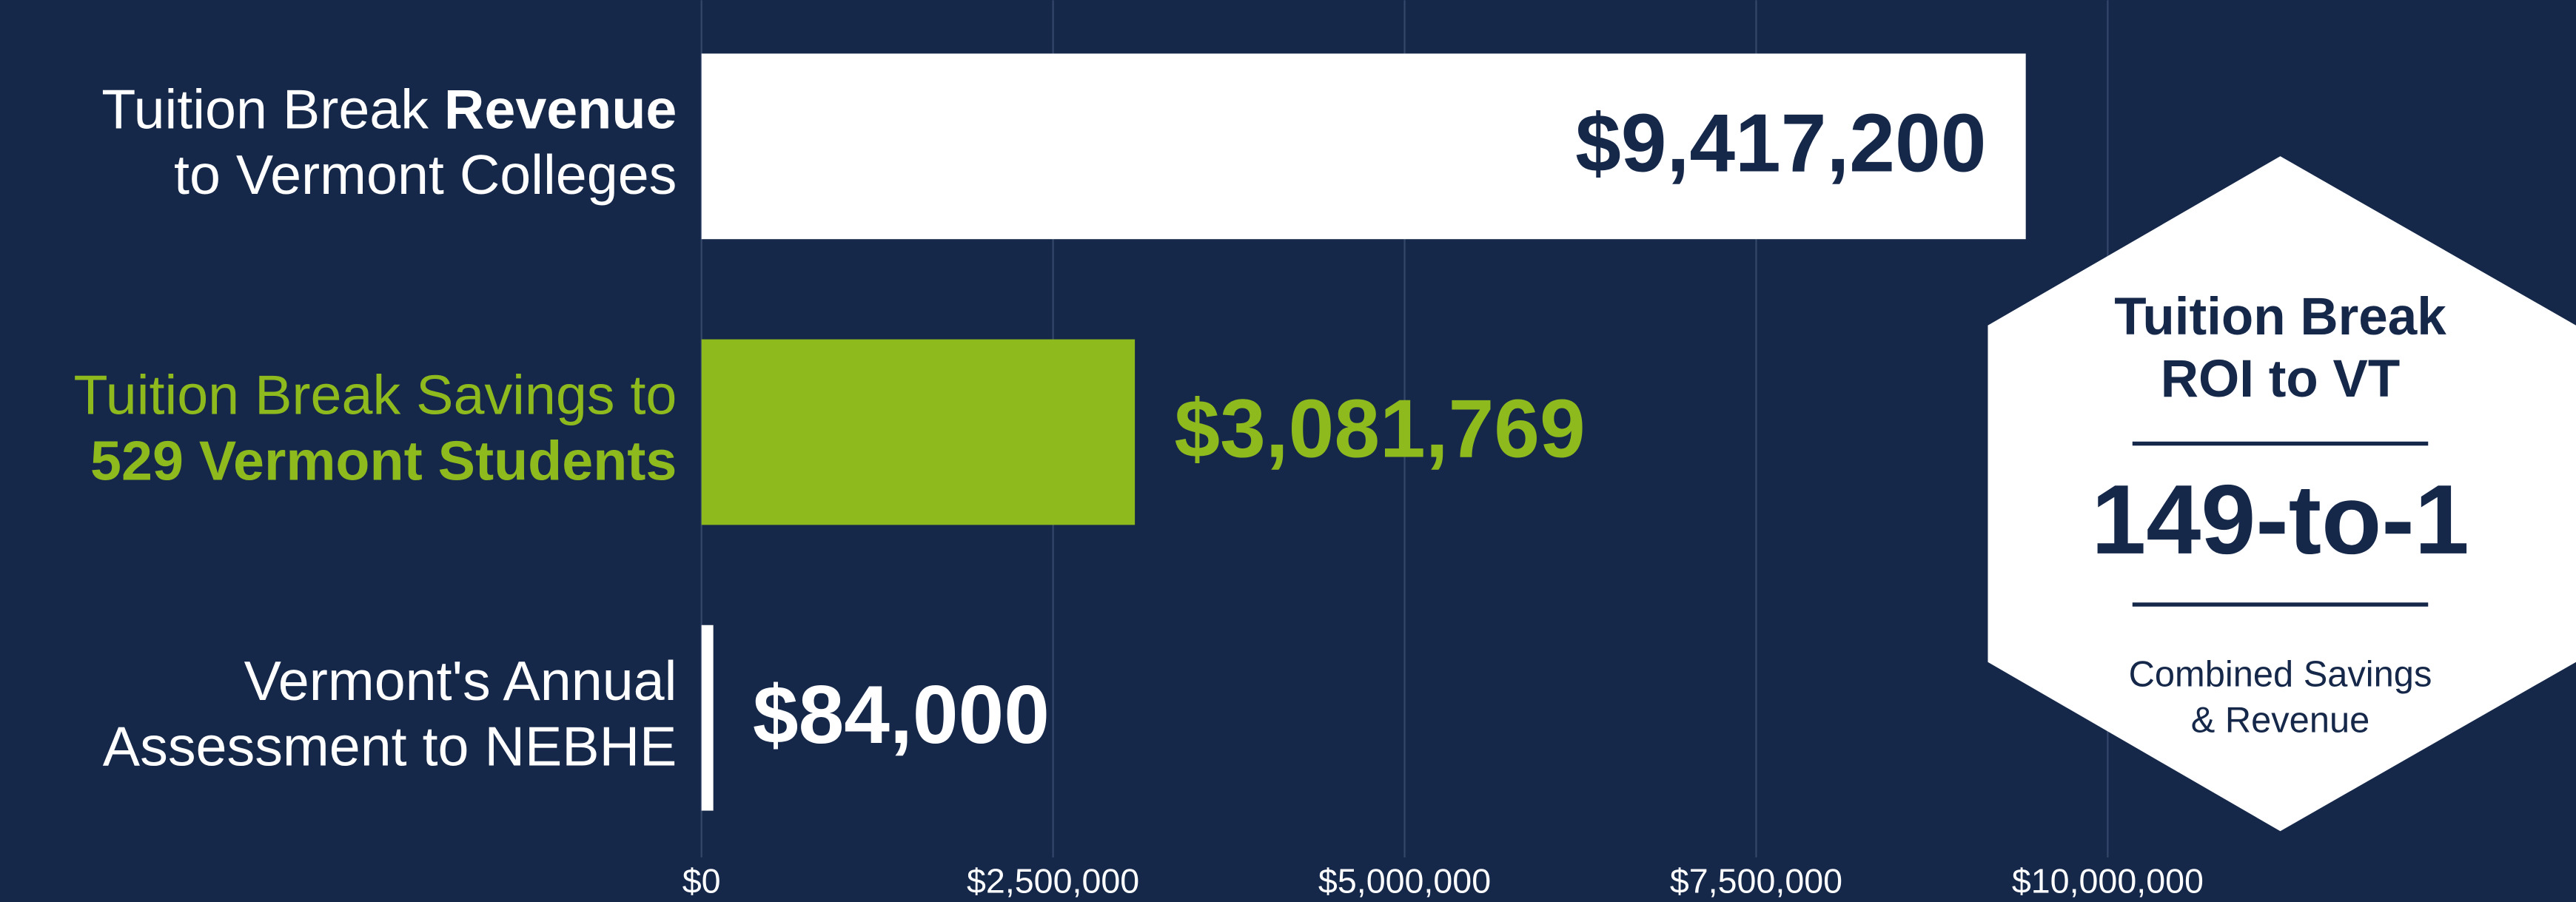 The image size is (2576, 902). I want to click on x-tick-label: $2,500,000, so click(1053, 882).